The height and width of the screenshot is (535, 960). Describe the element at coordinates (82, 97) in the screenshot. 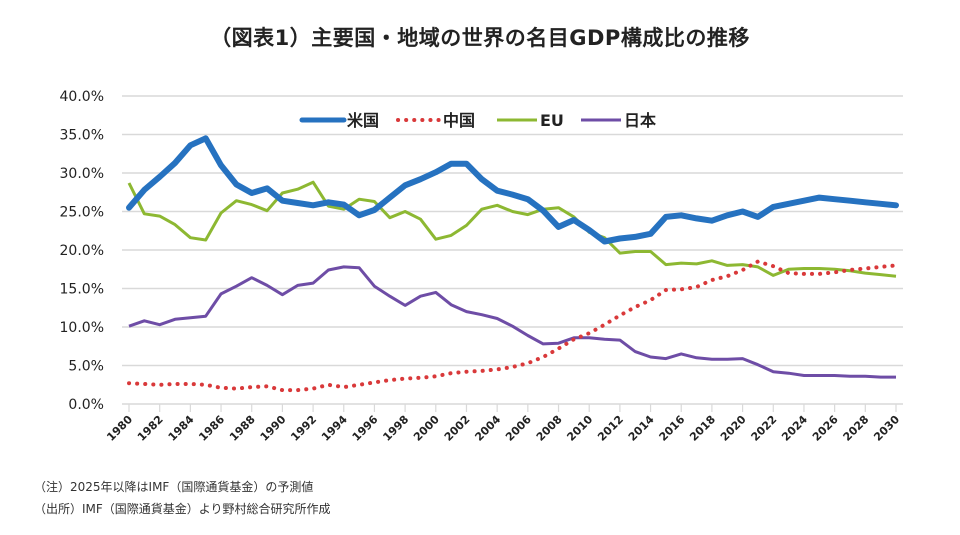

I see `y-tick-label: 40.0%` at that location.